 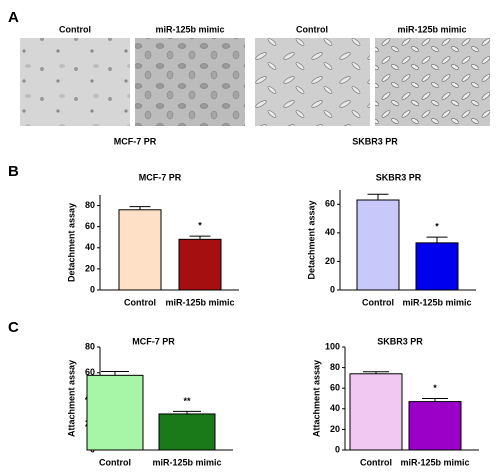 What do you see at coordinates (375, 141) in the screenshot?
I see `image-group: SKBR3 PR` at bounding box center [375, 141].